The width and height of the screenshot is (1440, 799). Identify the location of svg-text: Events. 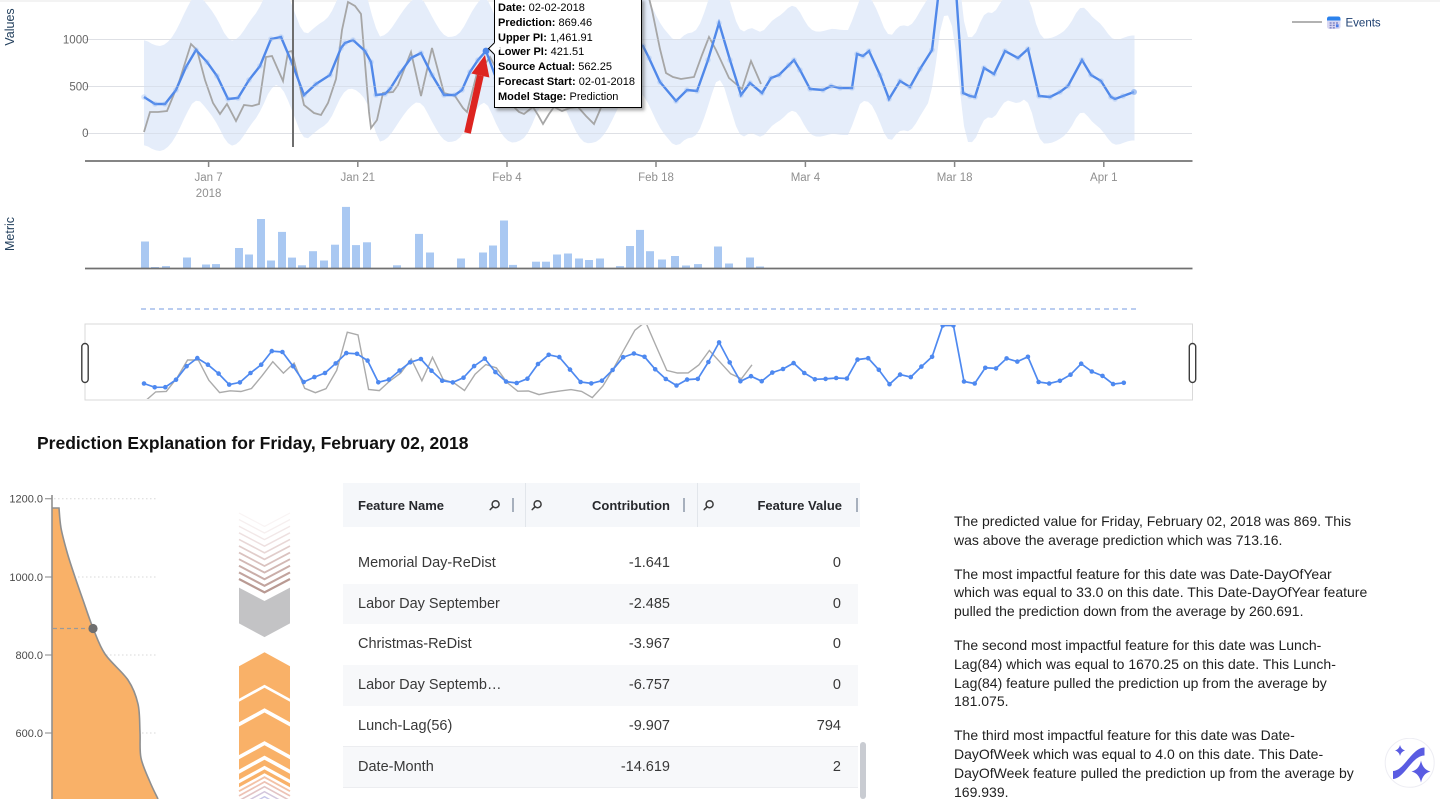
(1363, 24).